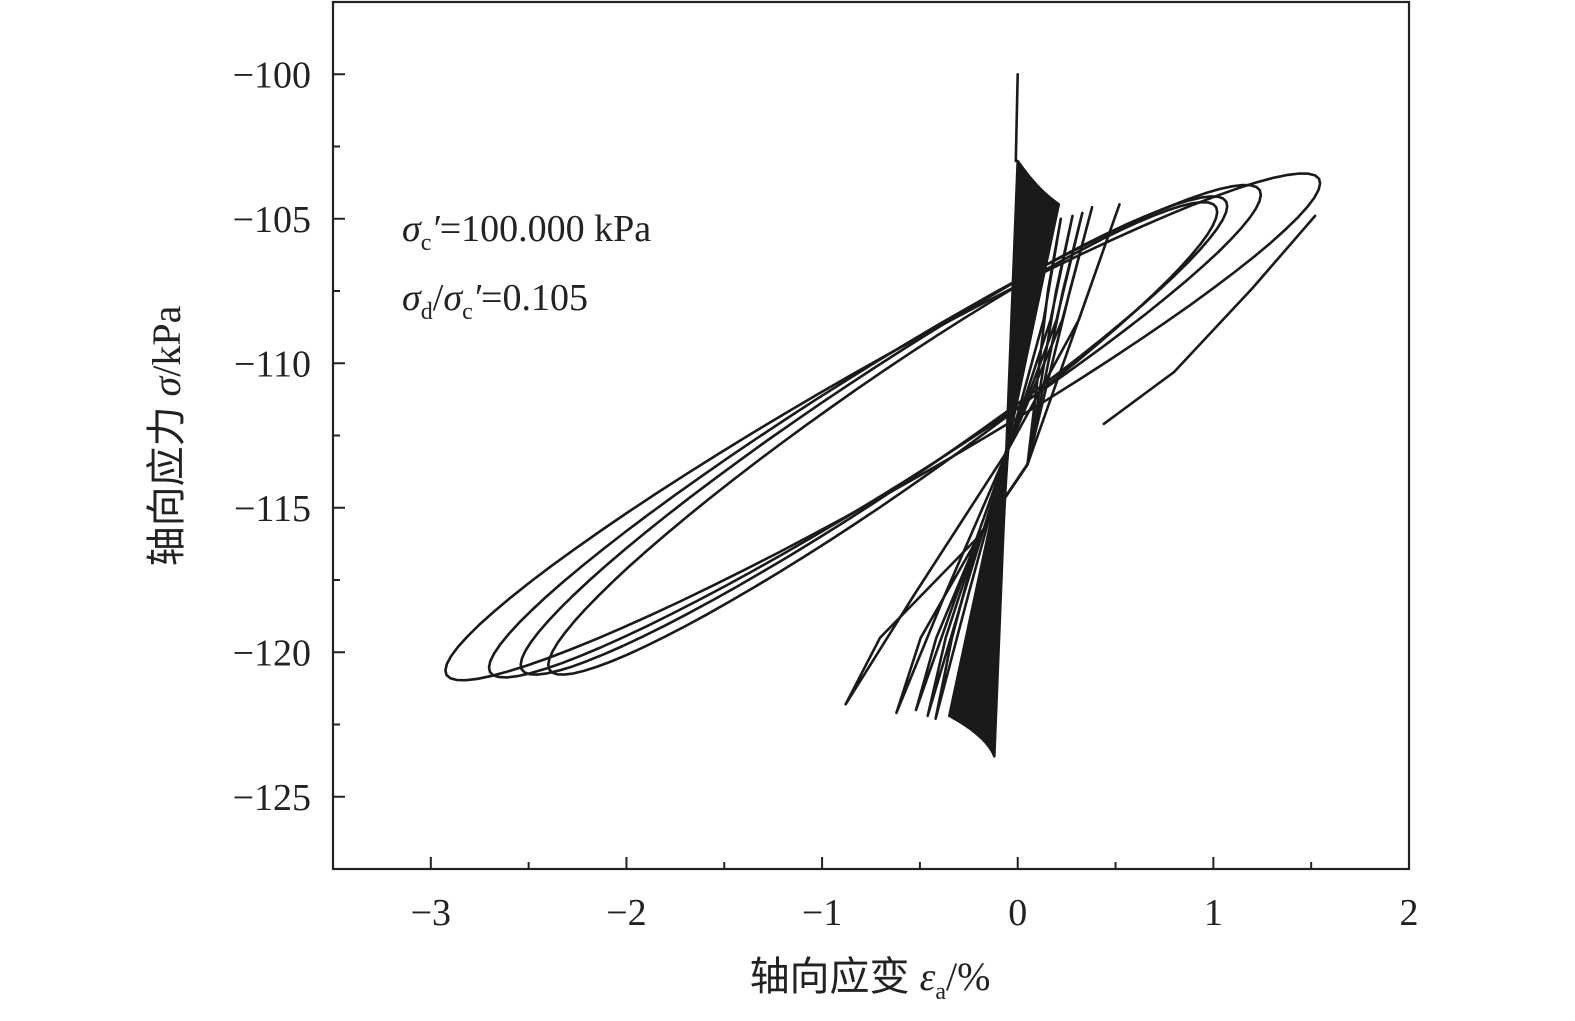 This screenshot has height=1021, width=1575. What do you see at coordinates (1017, 913) in the screenshot?
I see `x-tick-label: 0` at bounding box center [1017, 913].